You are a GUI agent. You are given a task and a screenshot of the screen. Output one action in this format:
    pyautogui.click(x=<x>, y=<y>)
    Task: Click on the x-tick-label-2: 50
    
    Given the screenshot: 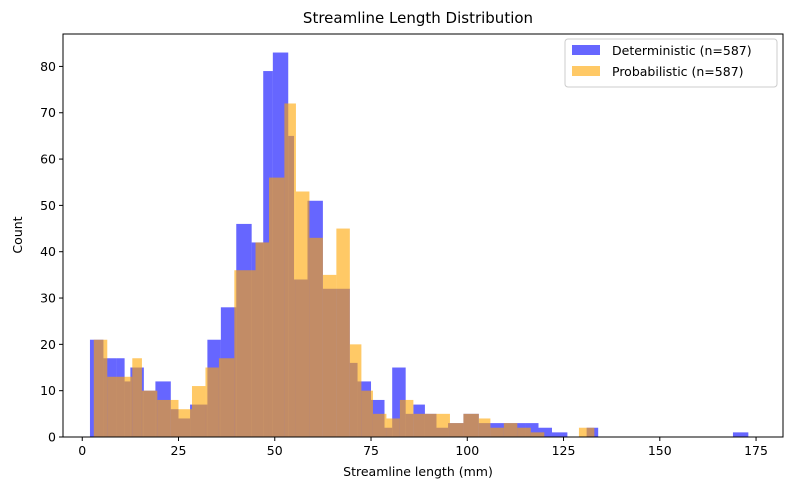 What is the action you would take?
    pyautogui.click(x=275, y=450)
    